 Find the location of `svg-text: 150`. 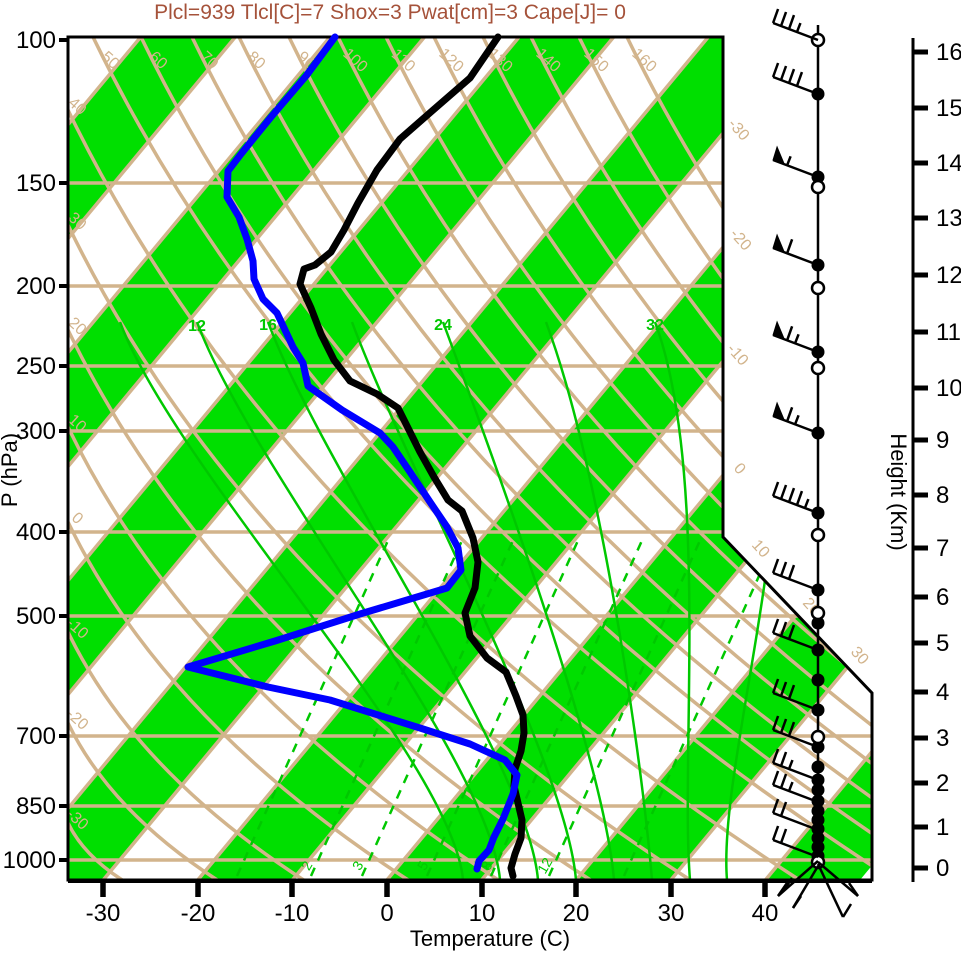

svg-text: 150 is located at coordinates (36, 183).